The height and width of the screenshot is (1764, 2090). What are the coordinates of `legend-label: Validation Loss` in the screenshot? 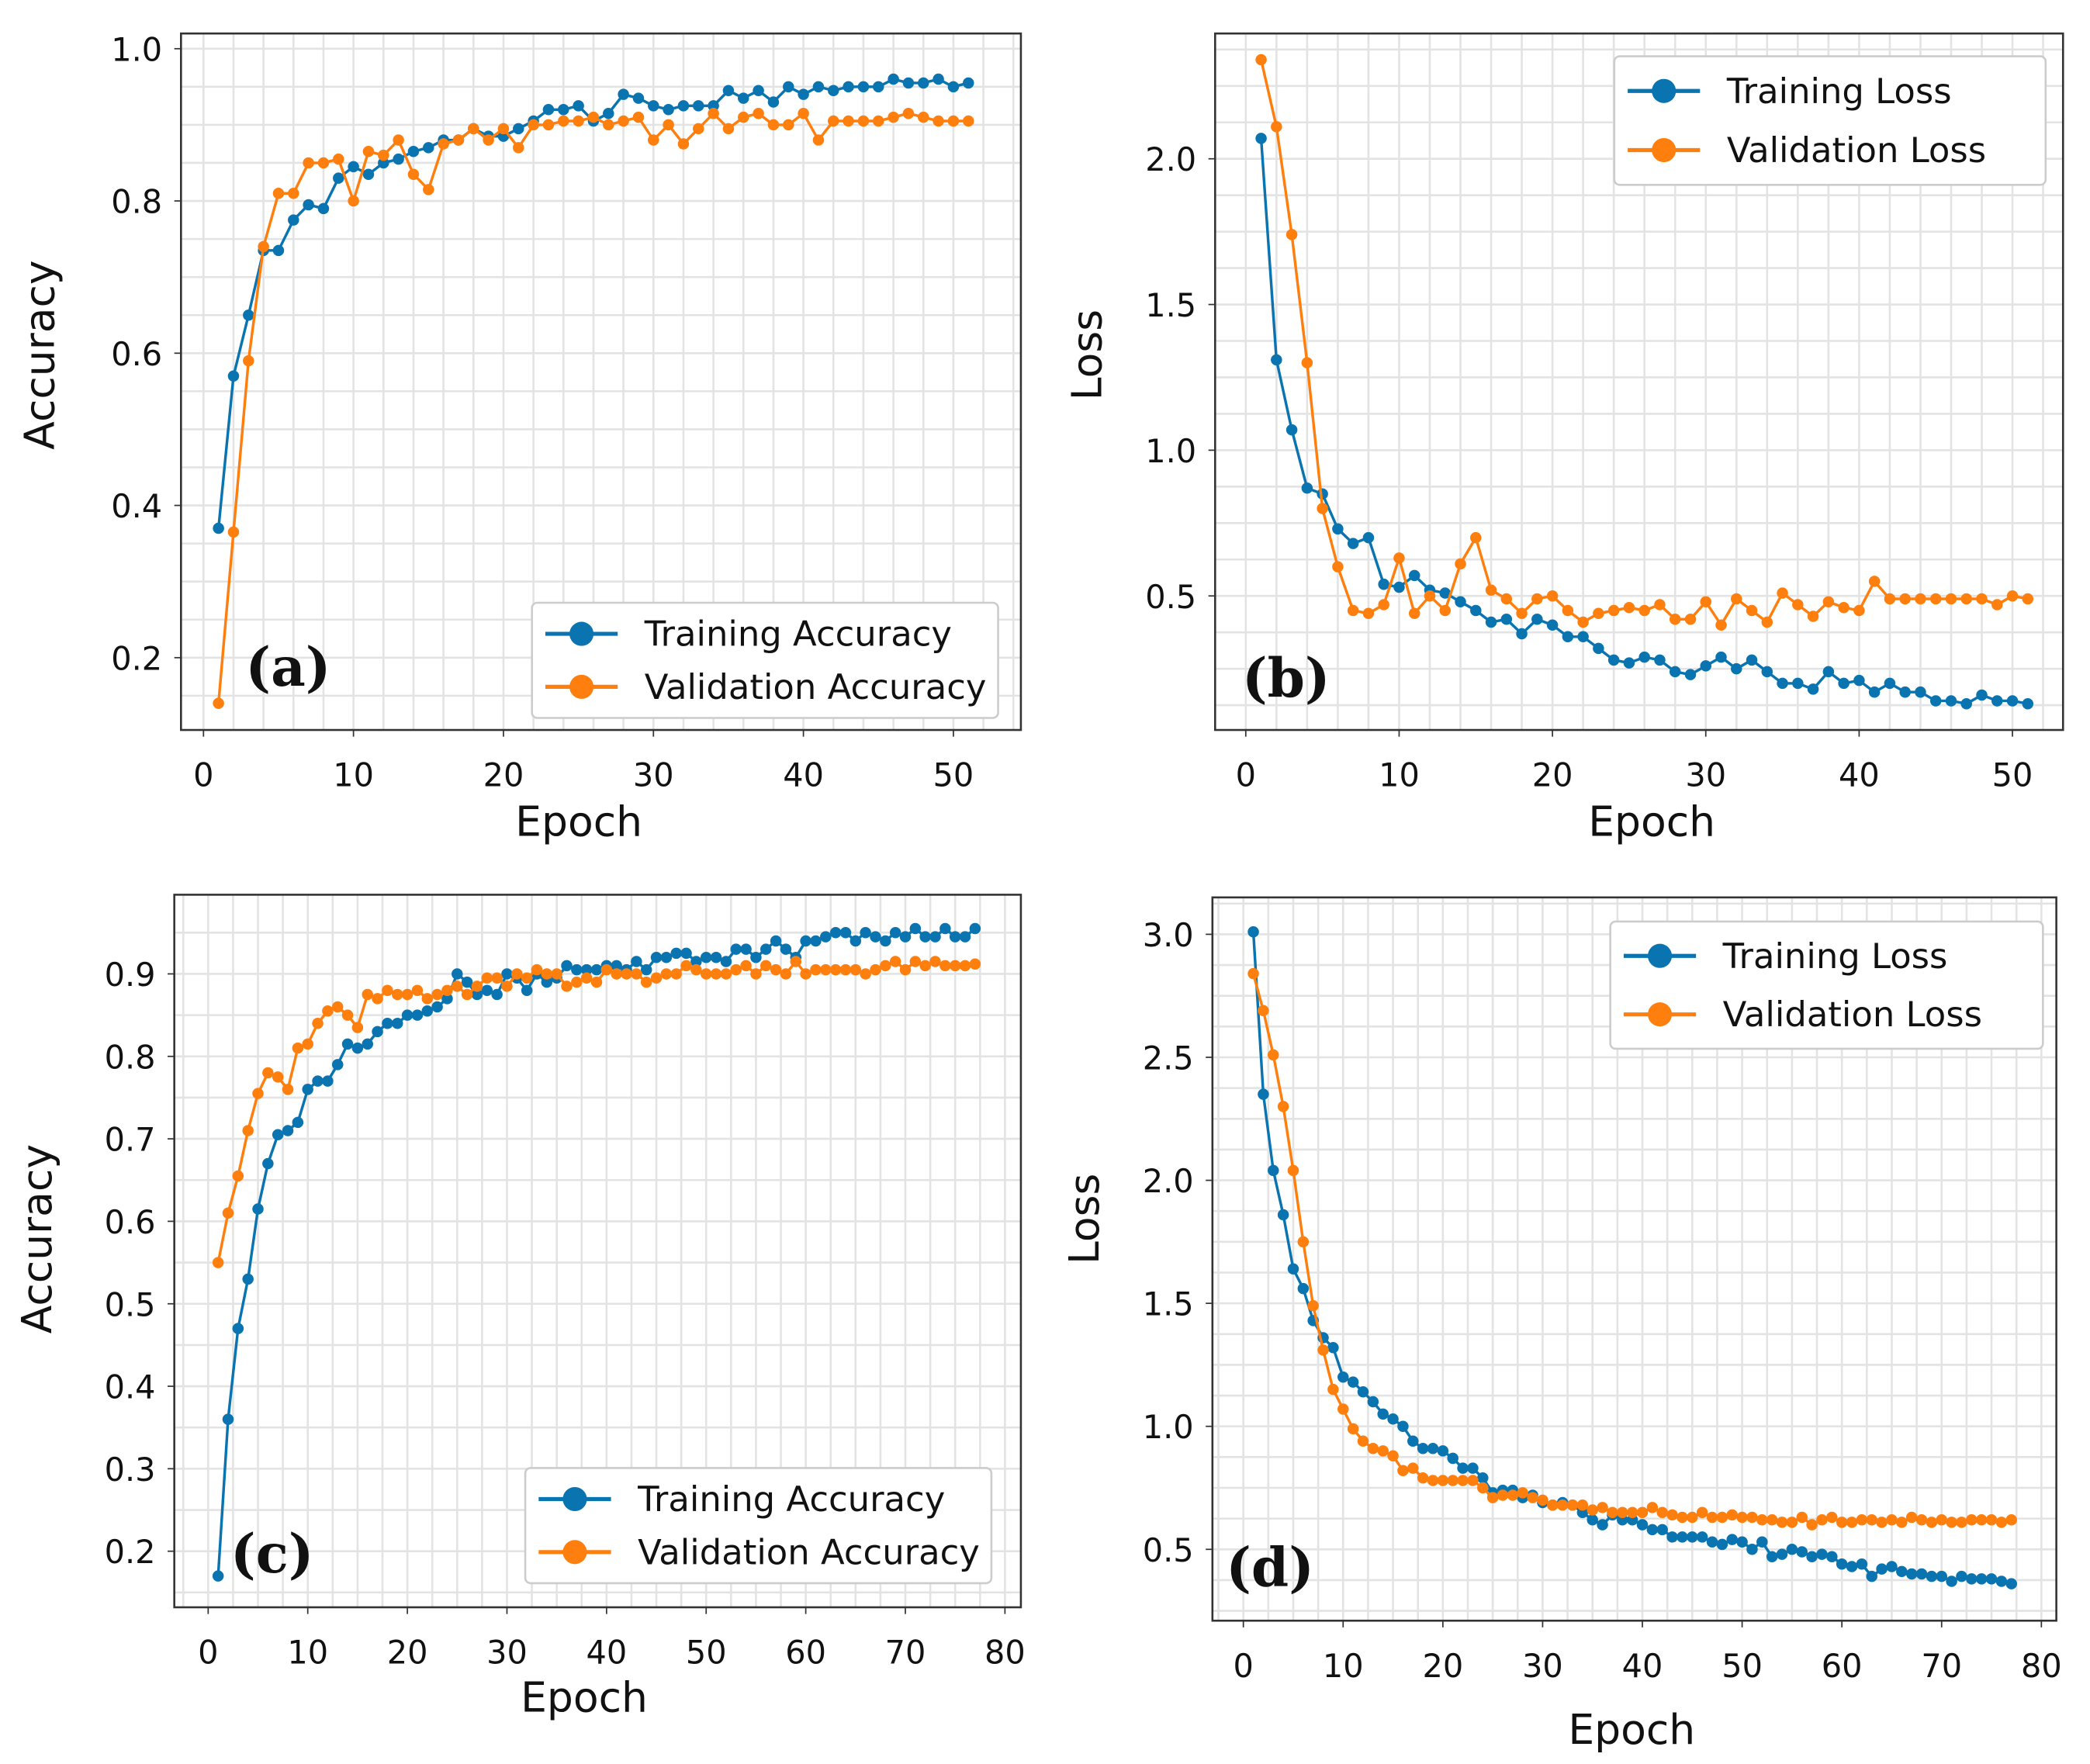 It's located at (1852, 1014).